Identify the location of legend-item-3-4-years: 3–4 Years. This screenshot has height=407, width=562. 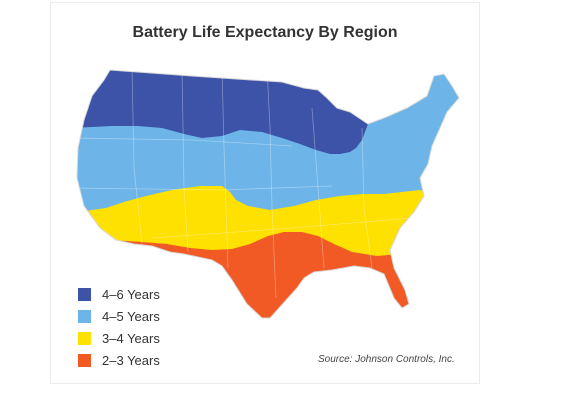
(119, 338).